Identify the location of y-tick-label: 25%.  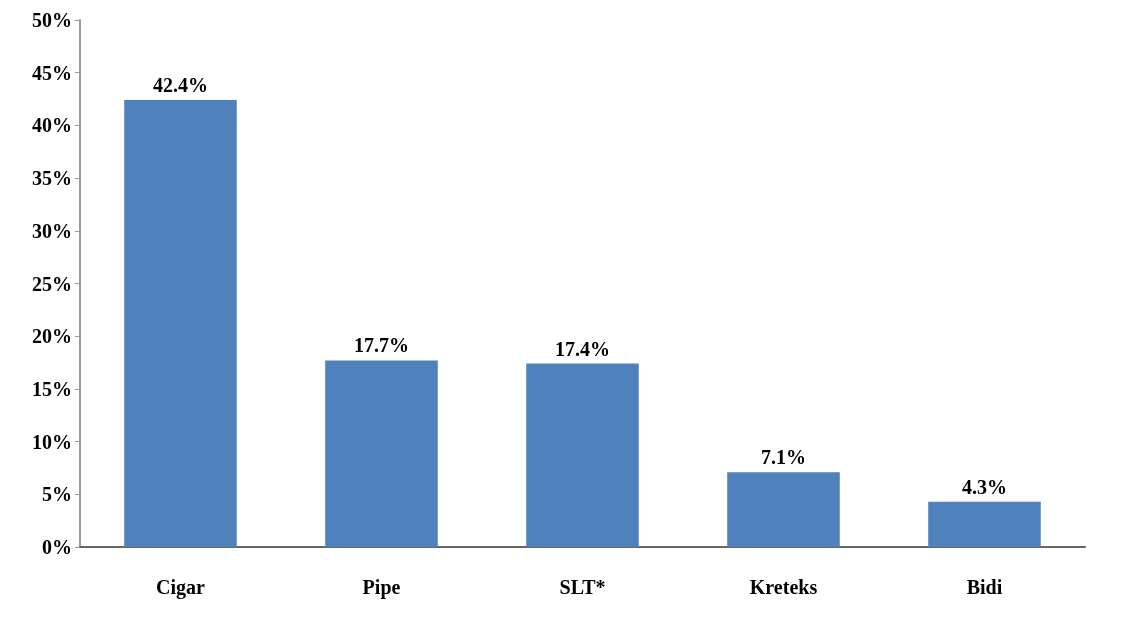
(52, 283).